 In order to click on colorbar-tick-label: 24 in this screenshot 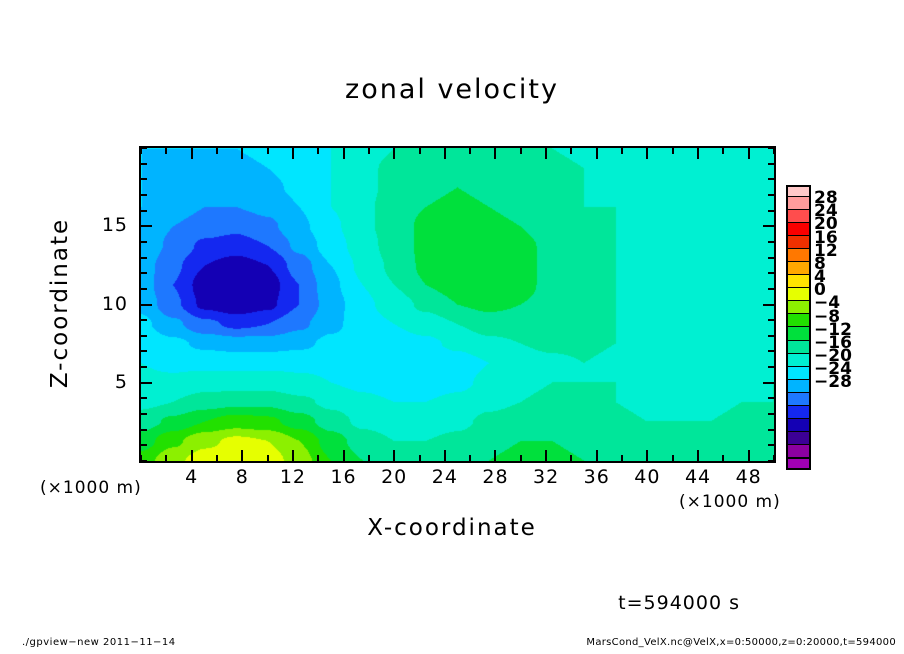, I will do `click(826, 211)`.